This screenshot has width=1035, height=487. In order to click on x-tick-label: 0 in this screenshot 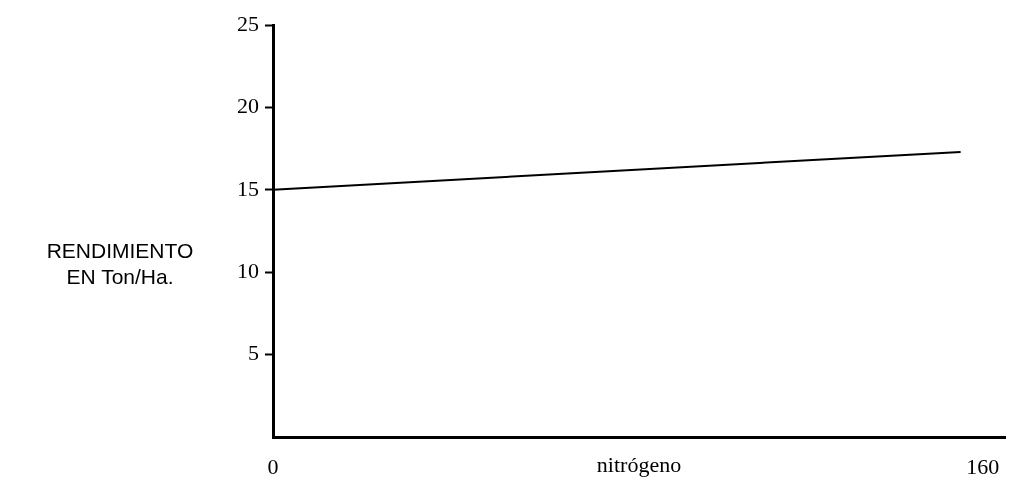, I will do `click(273, 466)`.